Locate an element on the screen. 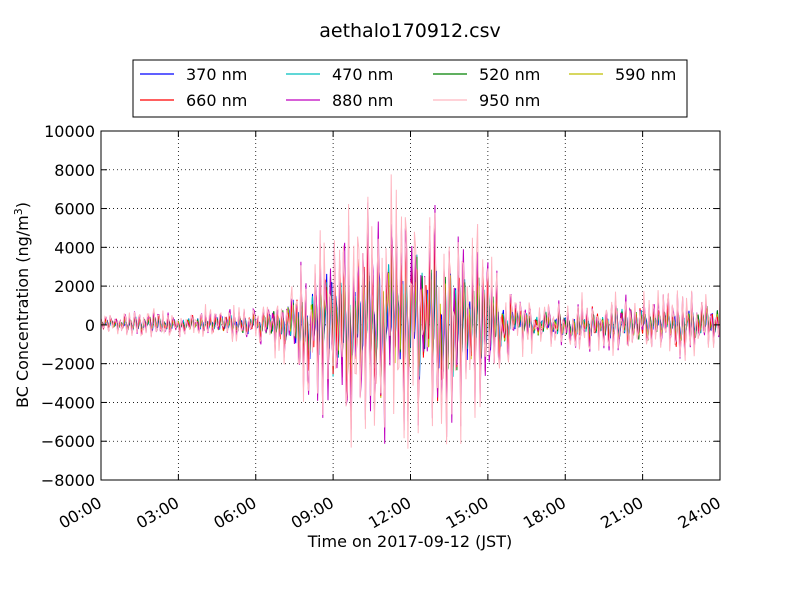 The image size is (800, 600). legend-label: 520 nm is located at coordinates (509, 74).